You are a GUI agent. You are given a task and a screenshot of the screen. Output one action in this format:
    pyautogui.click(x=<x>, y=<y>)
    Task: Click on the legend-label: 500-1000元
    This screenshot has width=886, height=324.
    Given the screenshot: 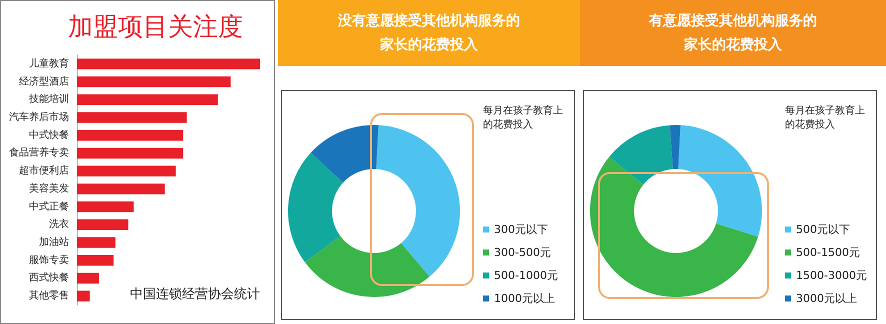 What is the action you would take?
    pyautogui.click(x=526, y=275)
    